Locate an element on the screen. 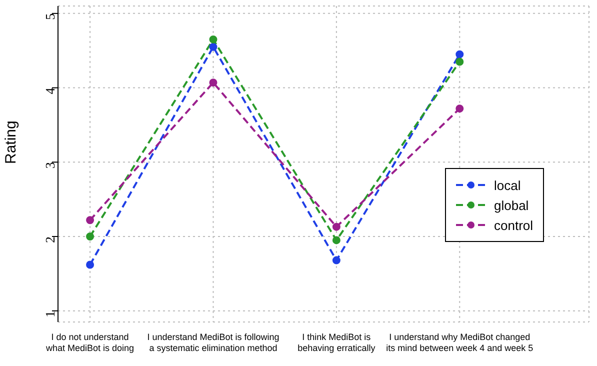 This screenshot has width=597, height=366. legend-label: global is located at coordinates (511, 205).